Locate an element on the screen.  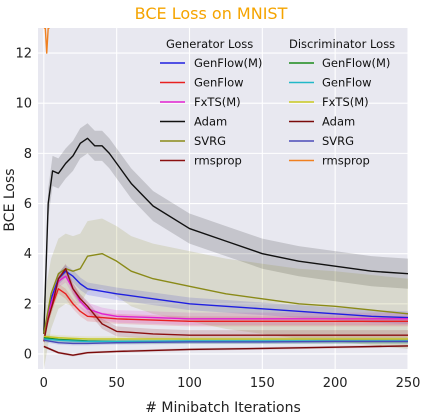
legend-label-generator: SVRG is located at coordinates (210, 141).